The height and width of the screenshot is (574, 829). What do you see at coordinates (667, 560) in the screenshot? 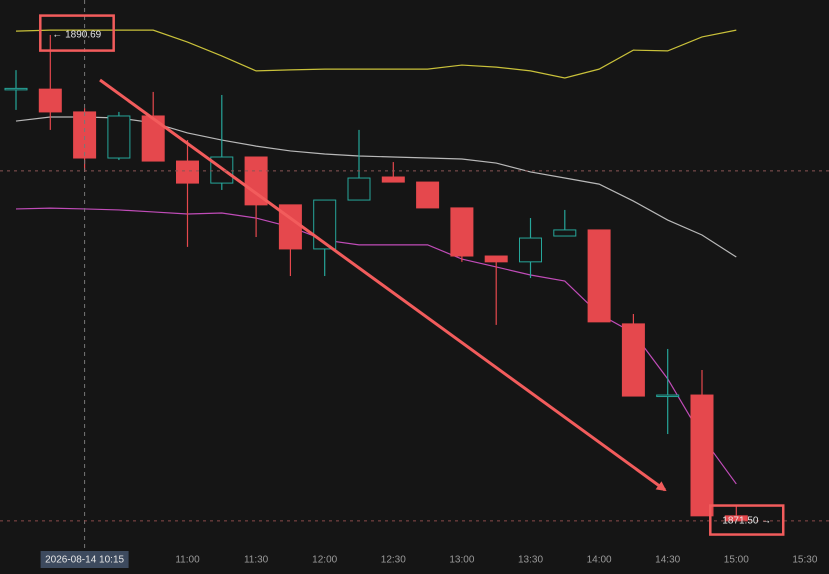
I see `x-tick-label: 14:30` at bounding box center [667, 560].